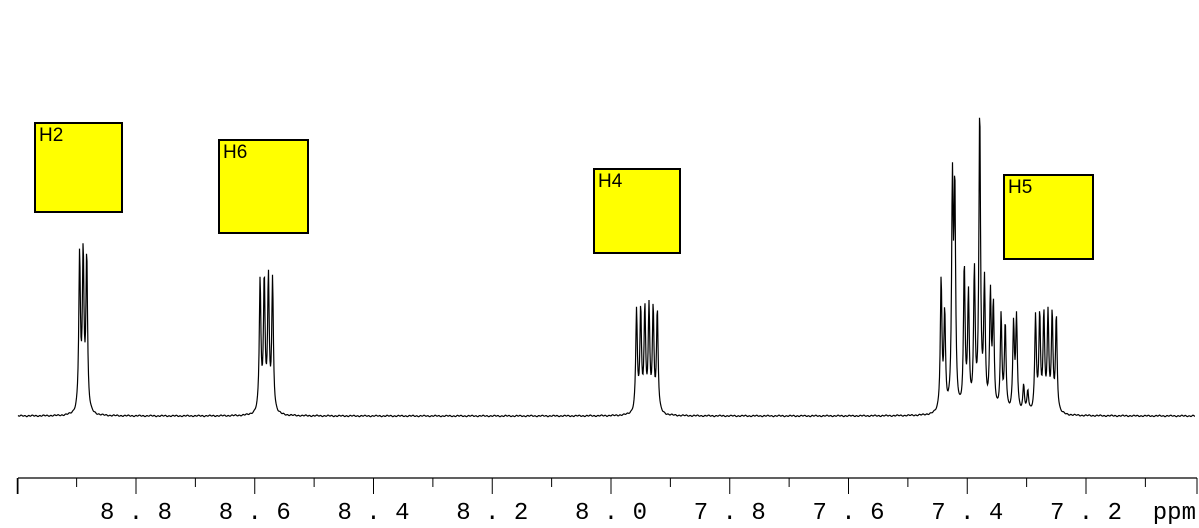  What do you see at coordinates (637, 211) in the screenshot?
I see `peak-label-h4: H4` at bounding box center [637, 211].